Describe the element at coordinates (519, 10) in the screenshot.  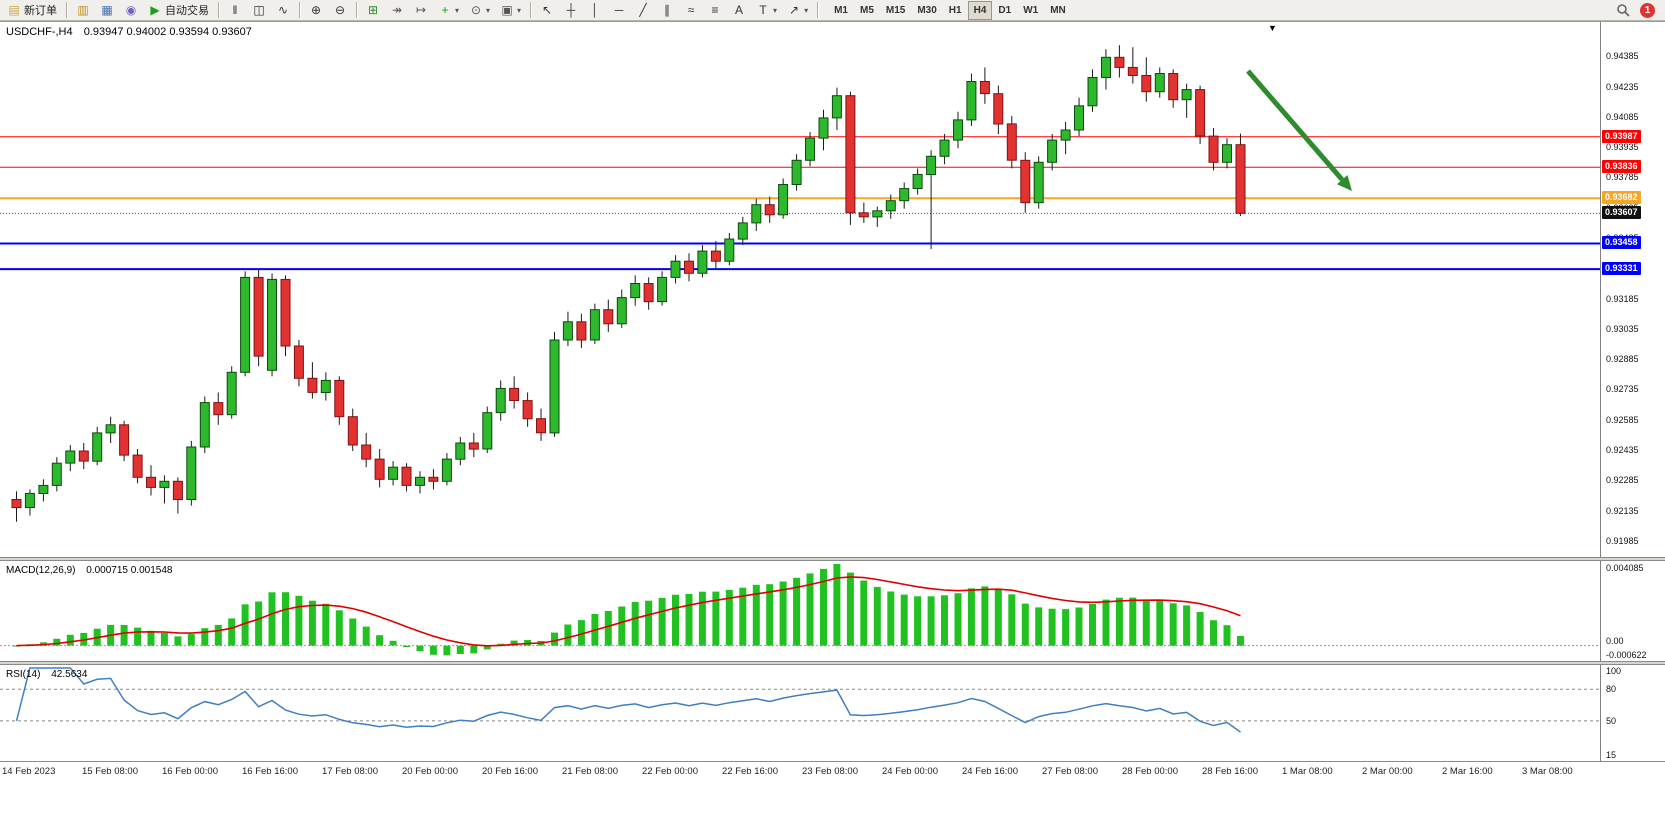
I see `chevron-down-icon: ▾` at that location.